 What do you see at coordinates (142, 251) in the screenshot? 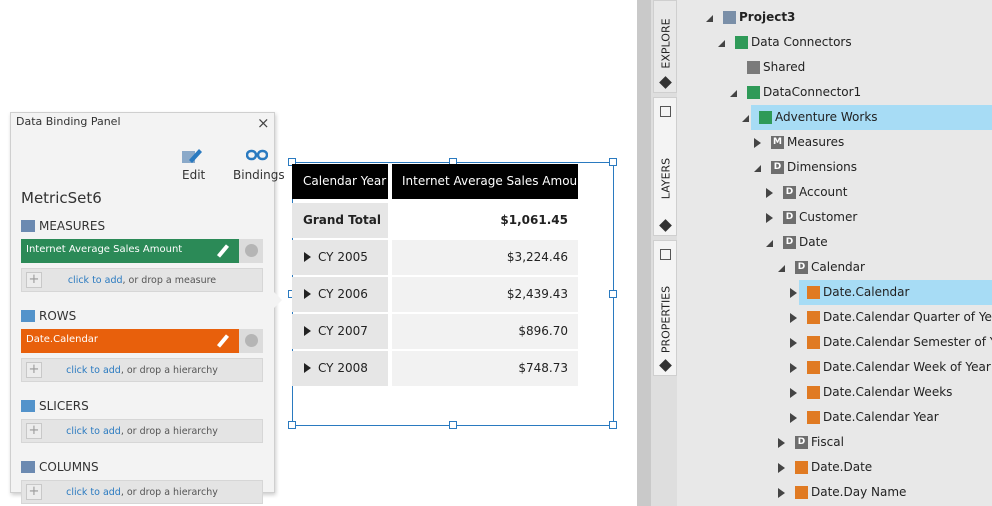
I see `bound-field: Internet Average Sales Amount` at bounding box center [142, 251].